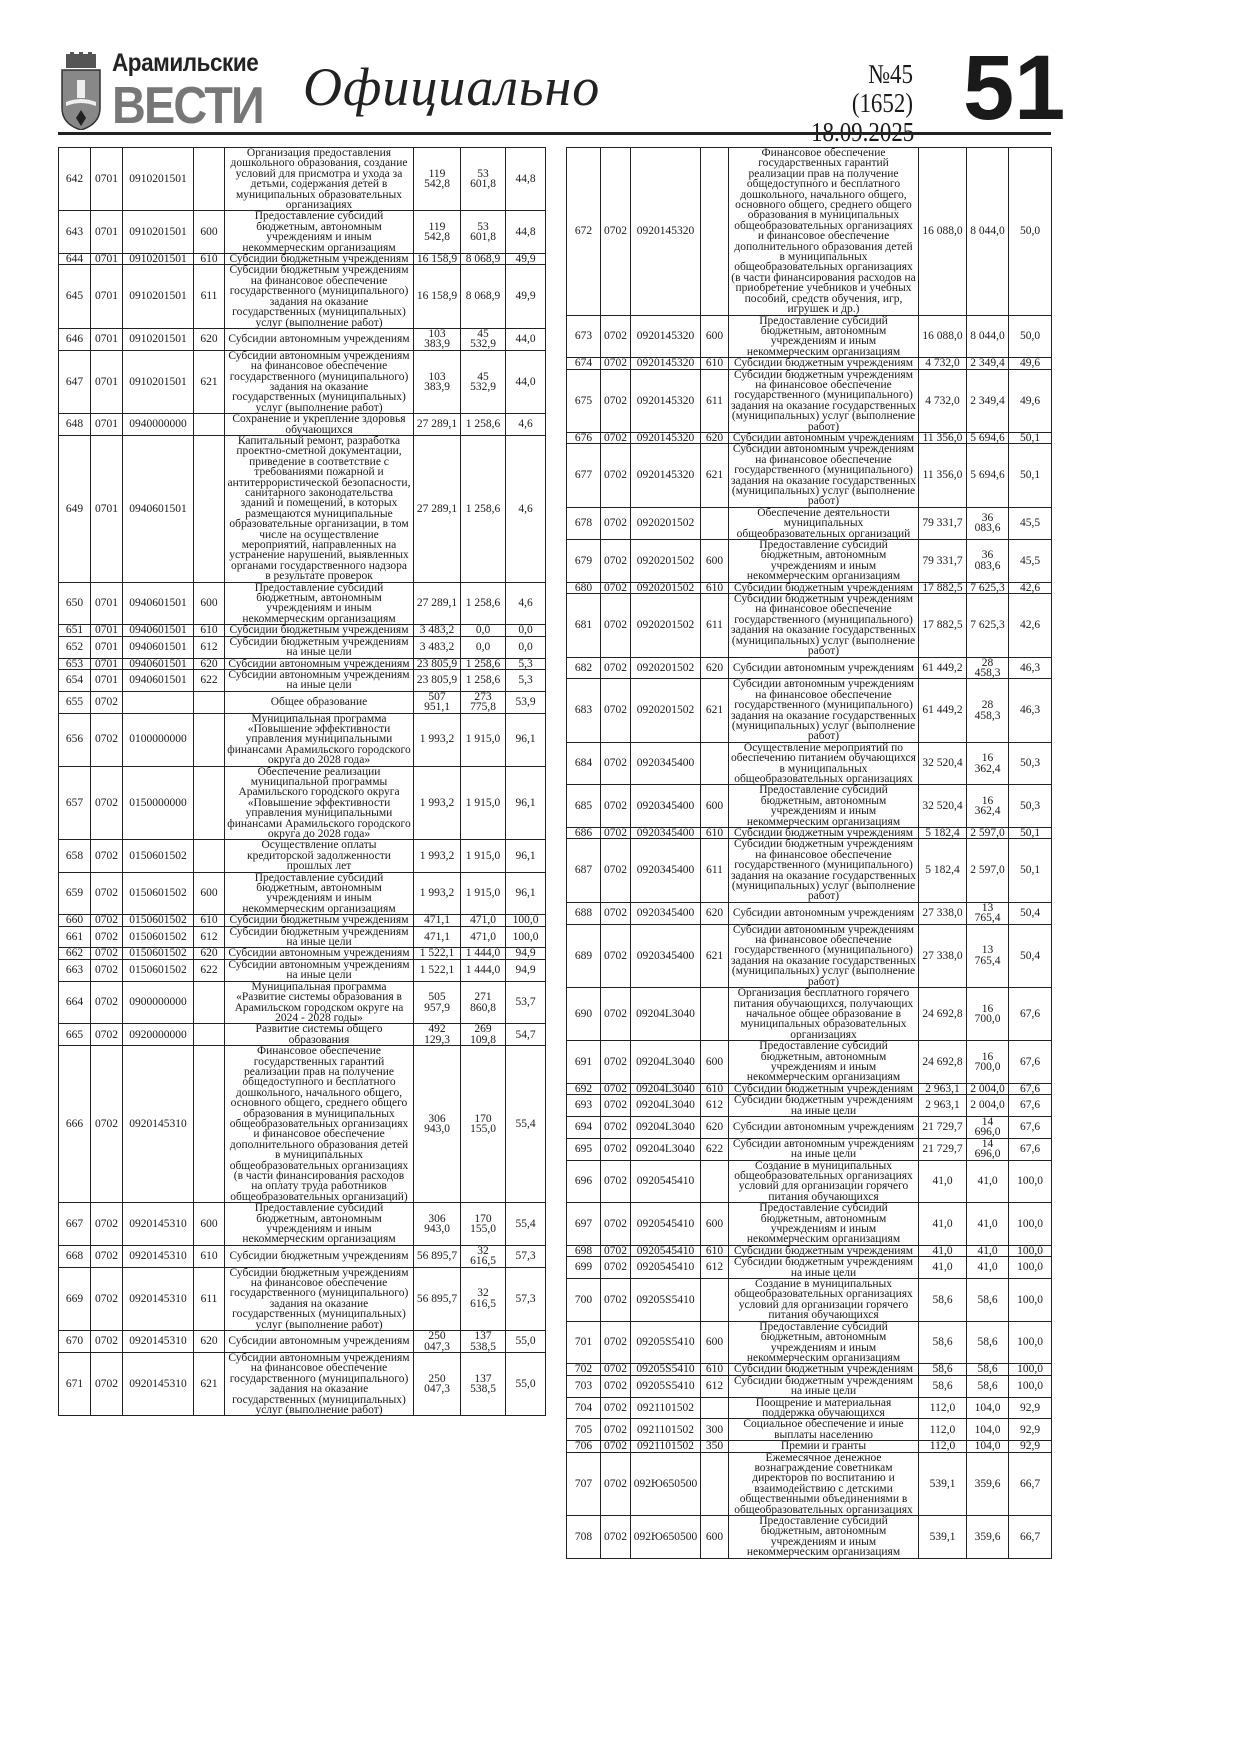 The width and height of the screenshot is (1241, 1754). Describe the element at coordinates (987, 1127) in the screenshot. I see `executed-amount: 14 696,0` at that location.